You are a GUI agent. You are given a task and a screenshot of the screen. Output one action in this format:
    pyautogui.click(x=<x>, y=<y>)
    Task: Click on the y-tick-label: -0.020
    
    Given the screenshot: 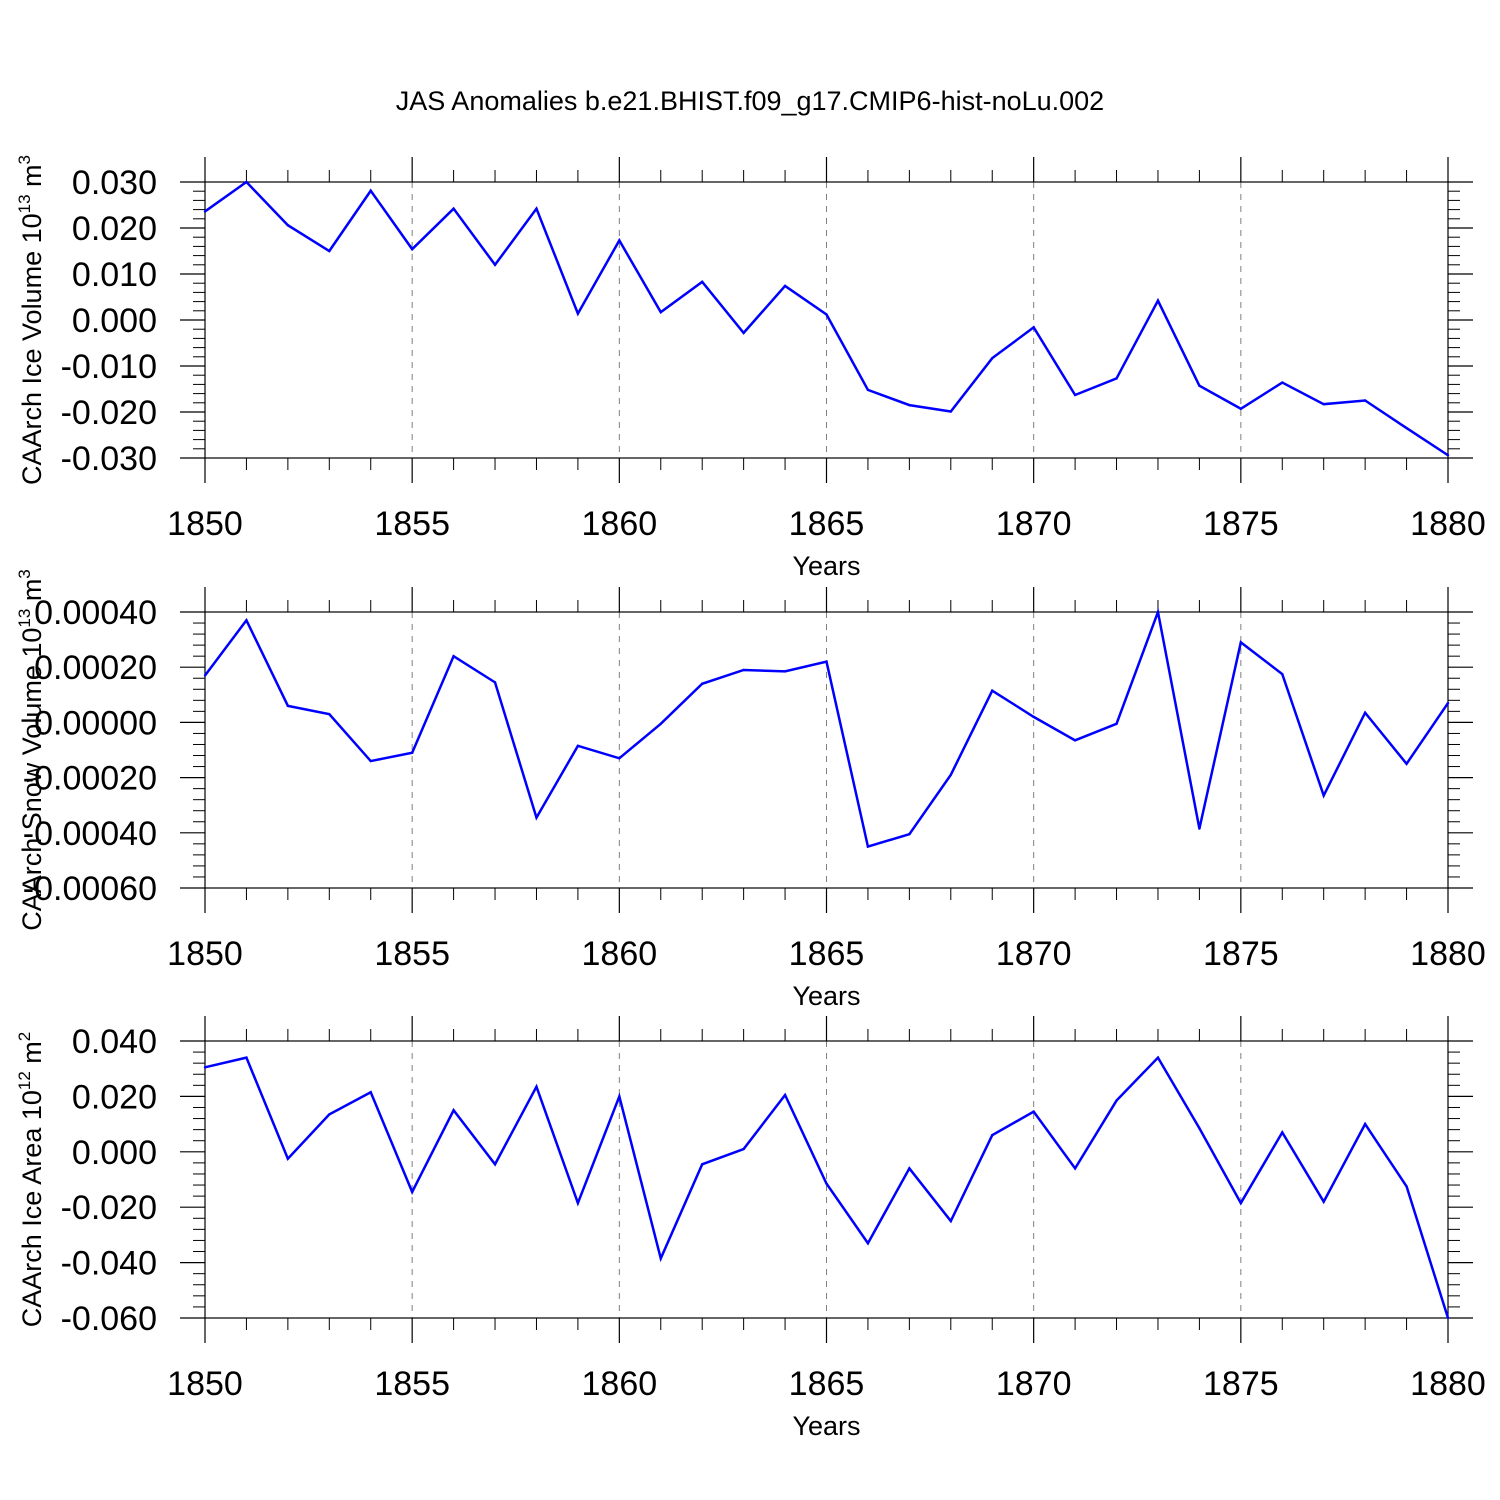 What is the action you would take?
    pyautogui.click(x=109, y=413)
    